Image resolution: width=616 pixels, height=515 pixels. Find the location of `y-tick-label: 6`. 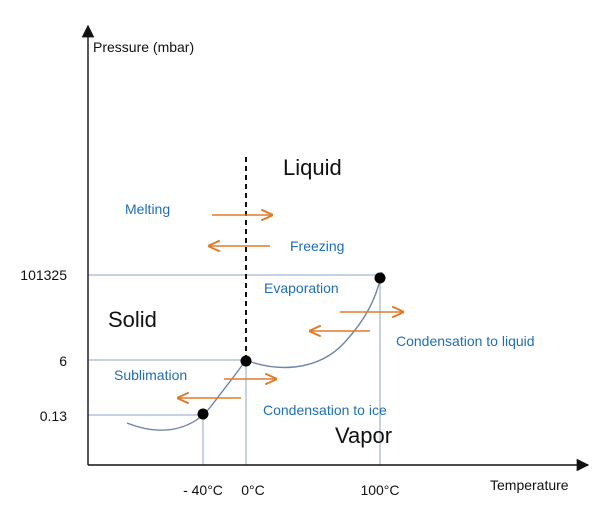

y-tick-label: 6 is located at coordinates (63, 361).